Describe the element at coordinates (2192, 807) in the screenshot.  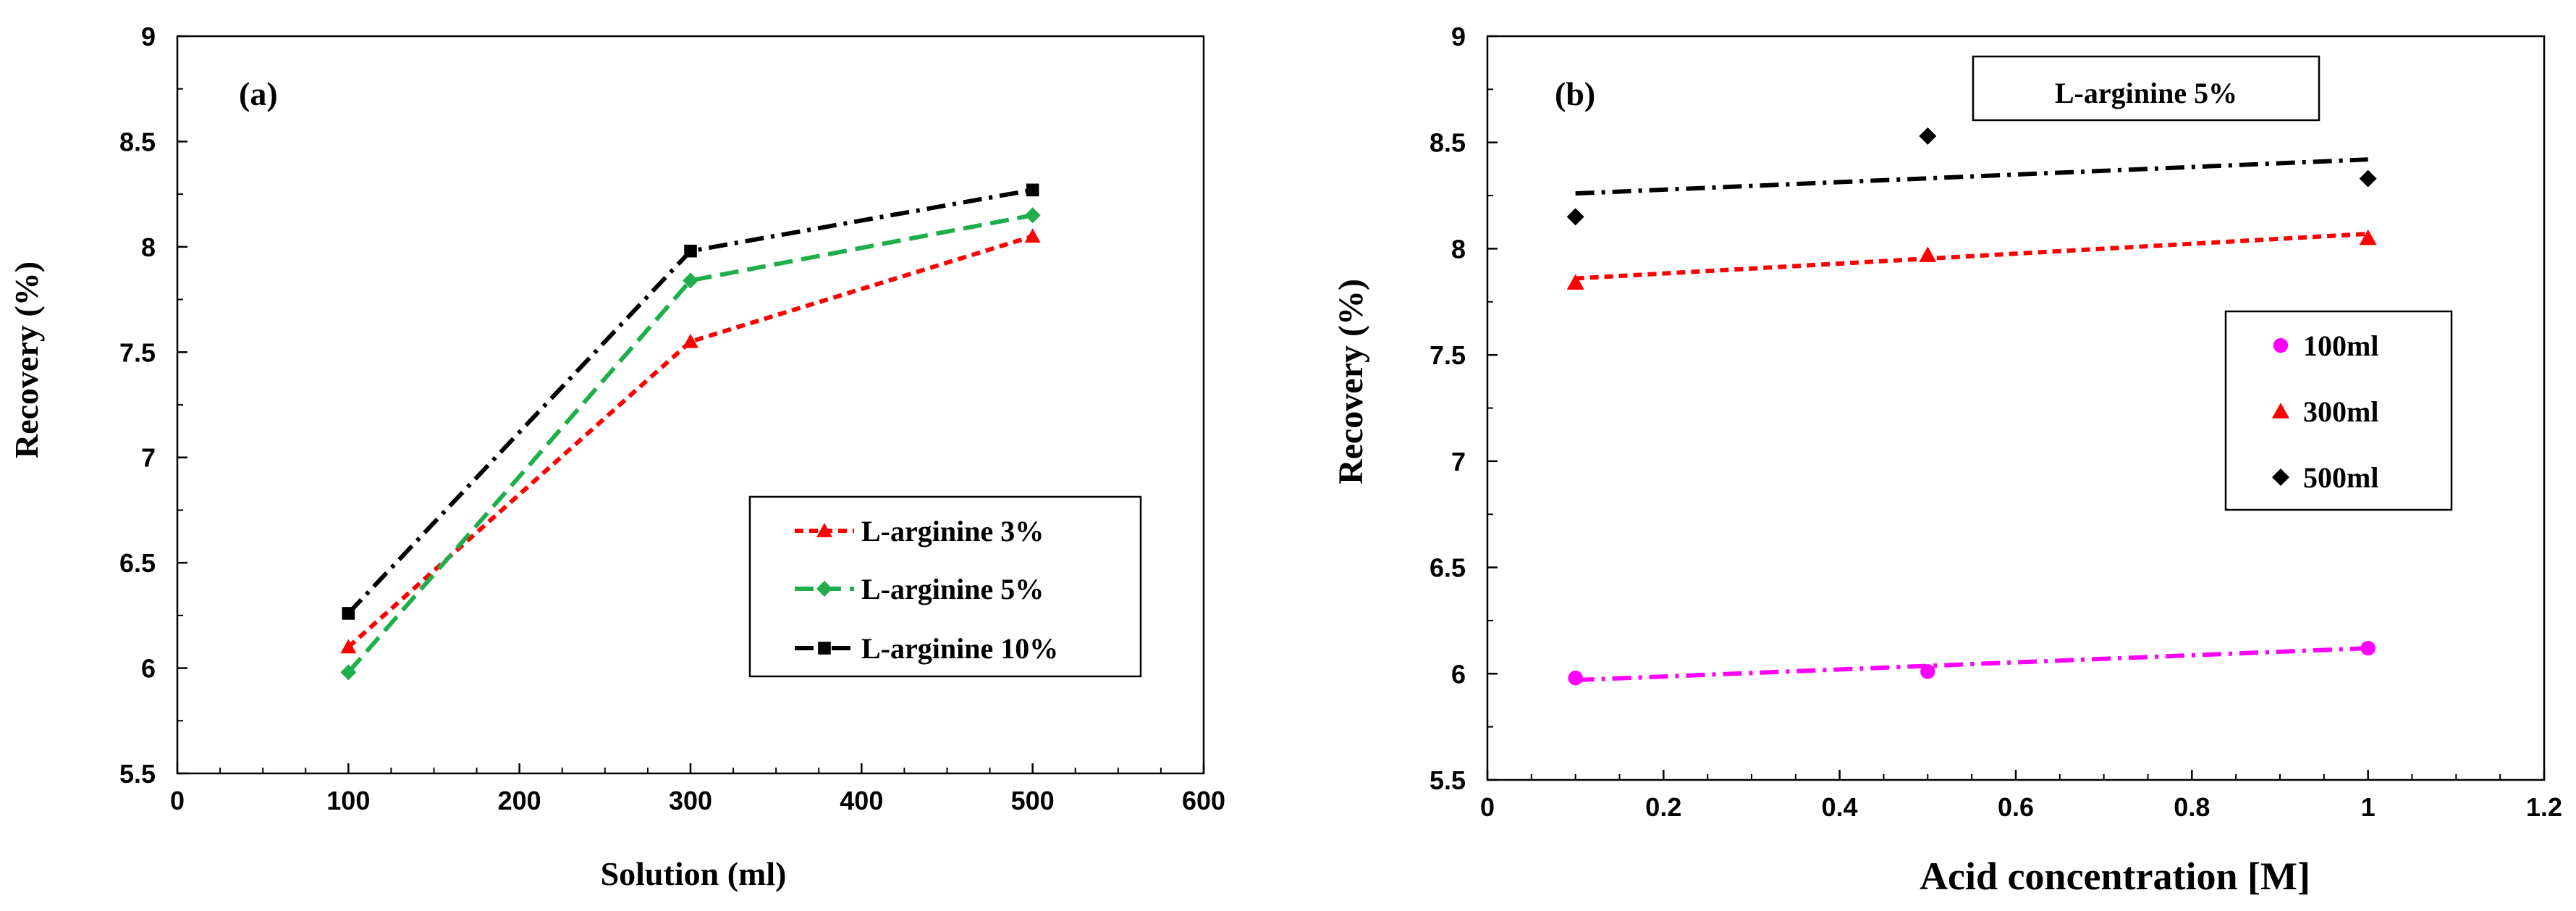
I see `x-tick-label: 0.8` at that location.